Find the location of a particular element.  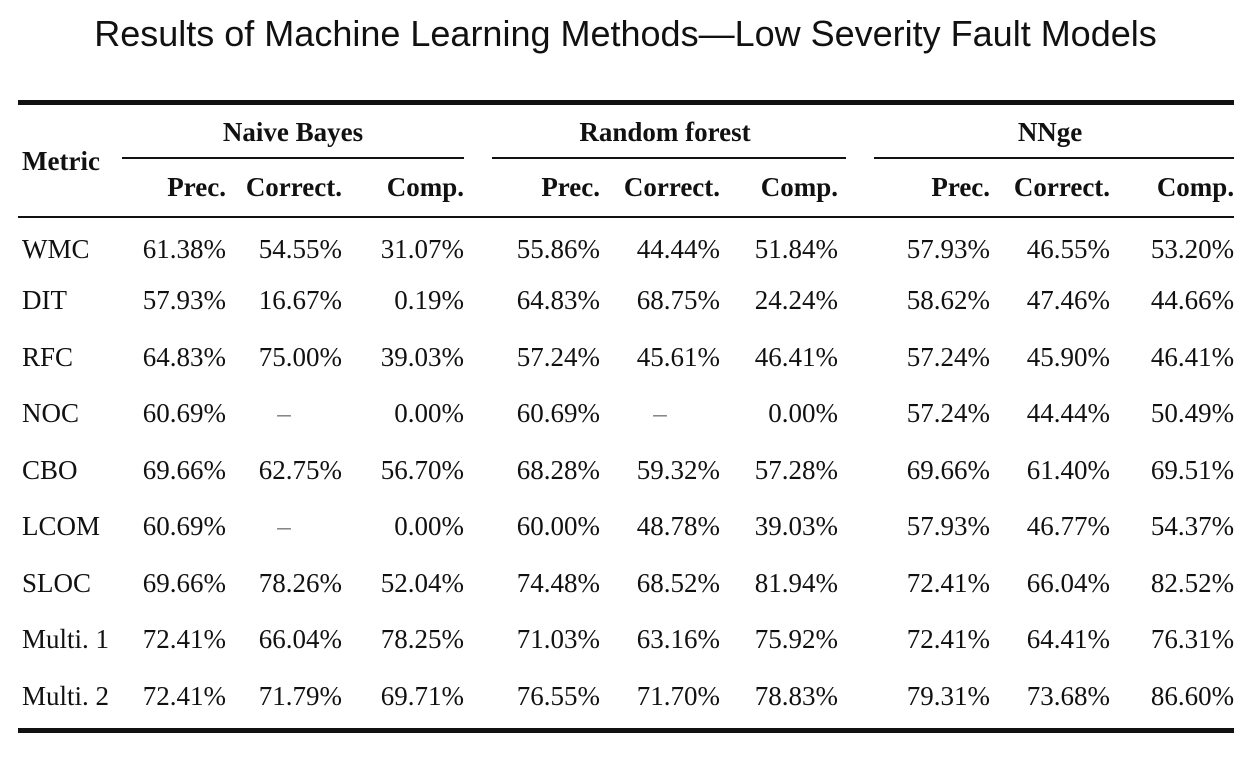

cell-rf-correct: 68.75% is located at coordinates (678, 300).